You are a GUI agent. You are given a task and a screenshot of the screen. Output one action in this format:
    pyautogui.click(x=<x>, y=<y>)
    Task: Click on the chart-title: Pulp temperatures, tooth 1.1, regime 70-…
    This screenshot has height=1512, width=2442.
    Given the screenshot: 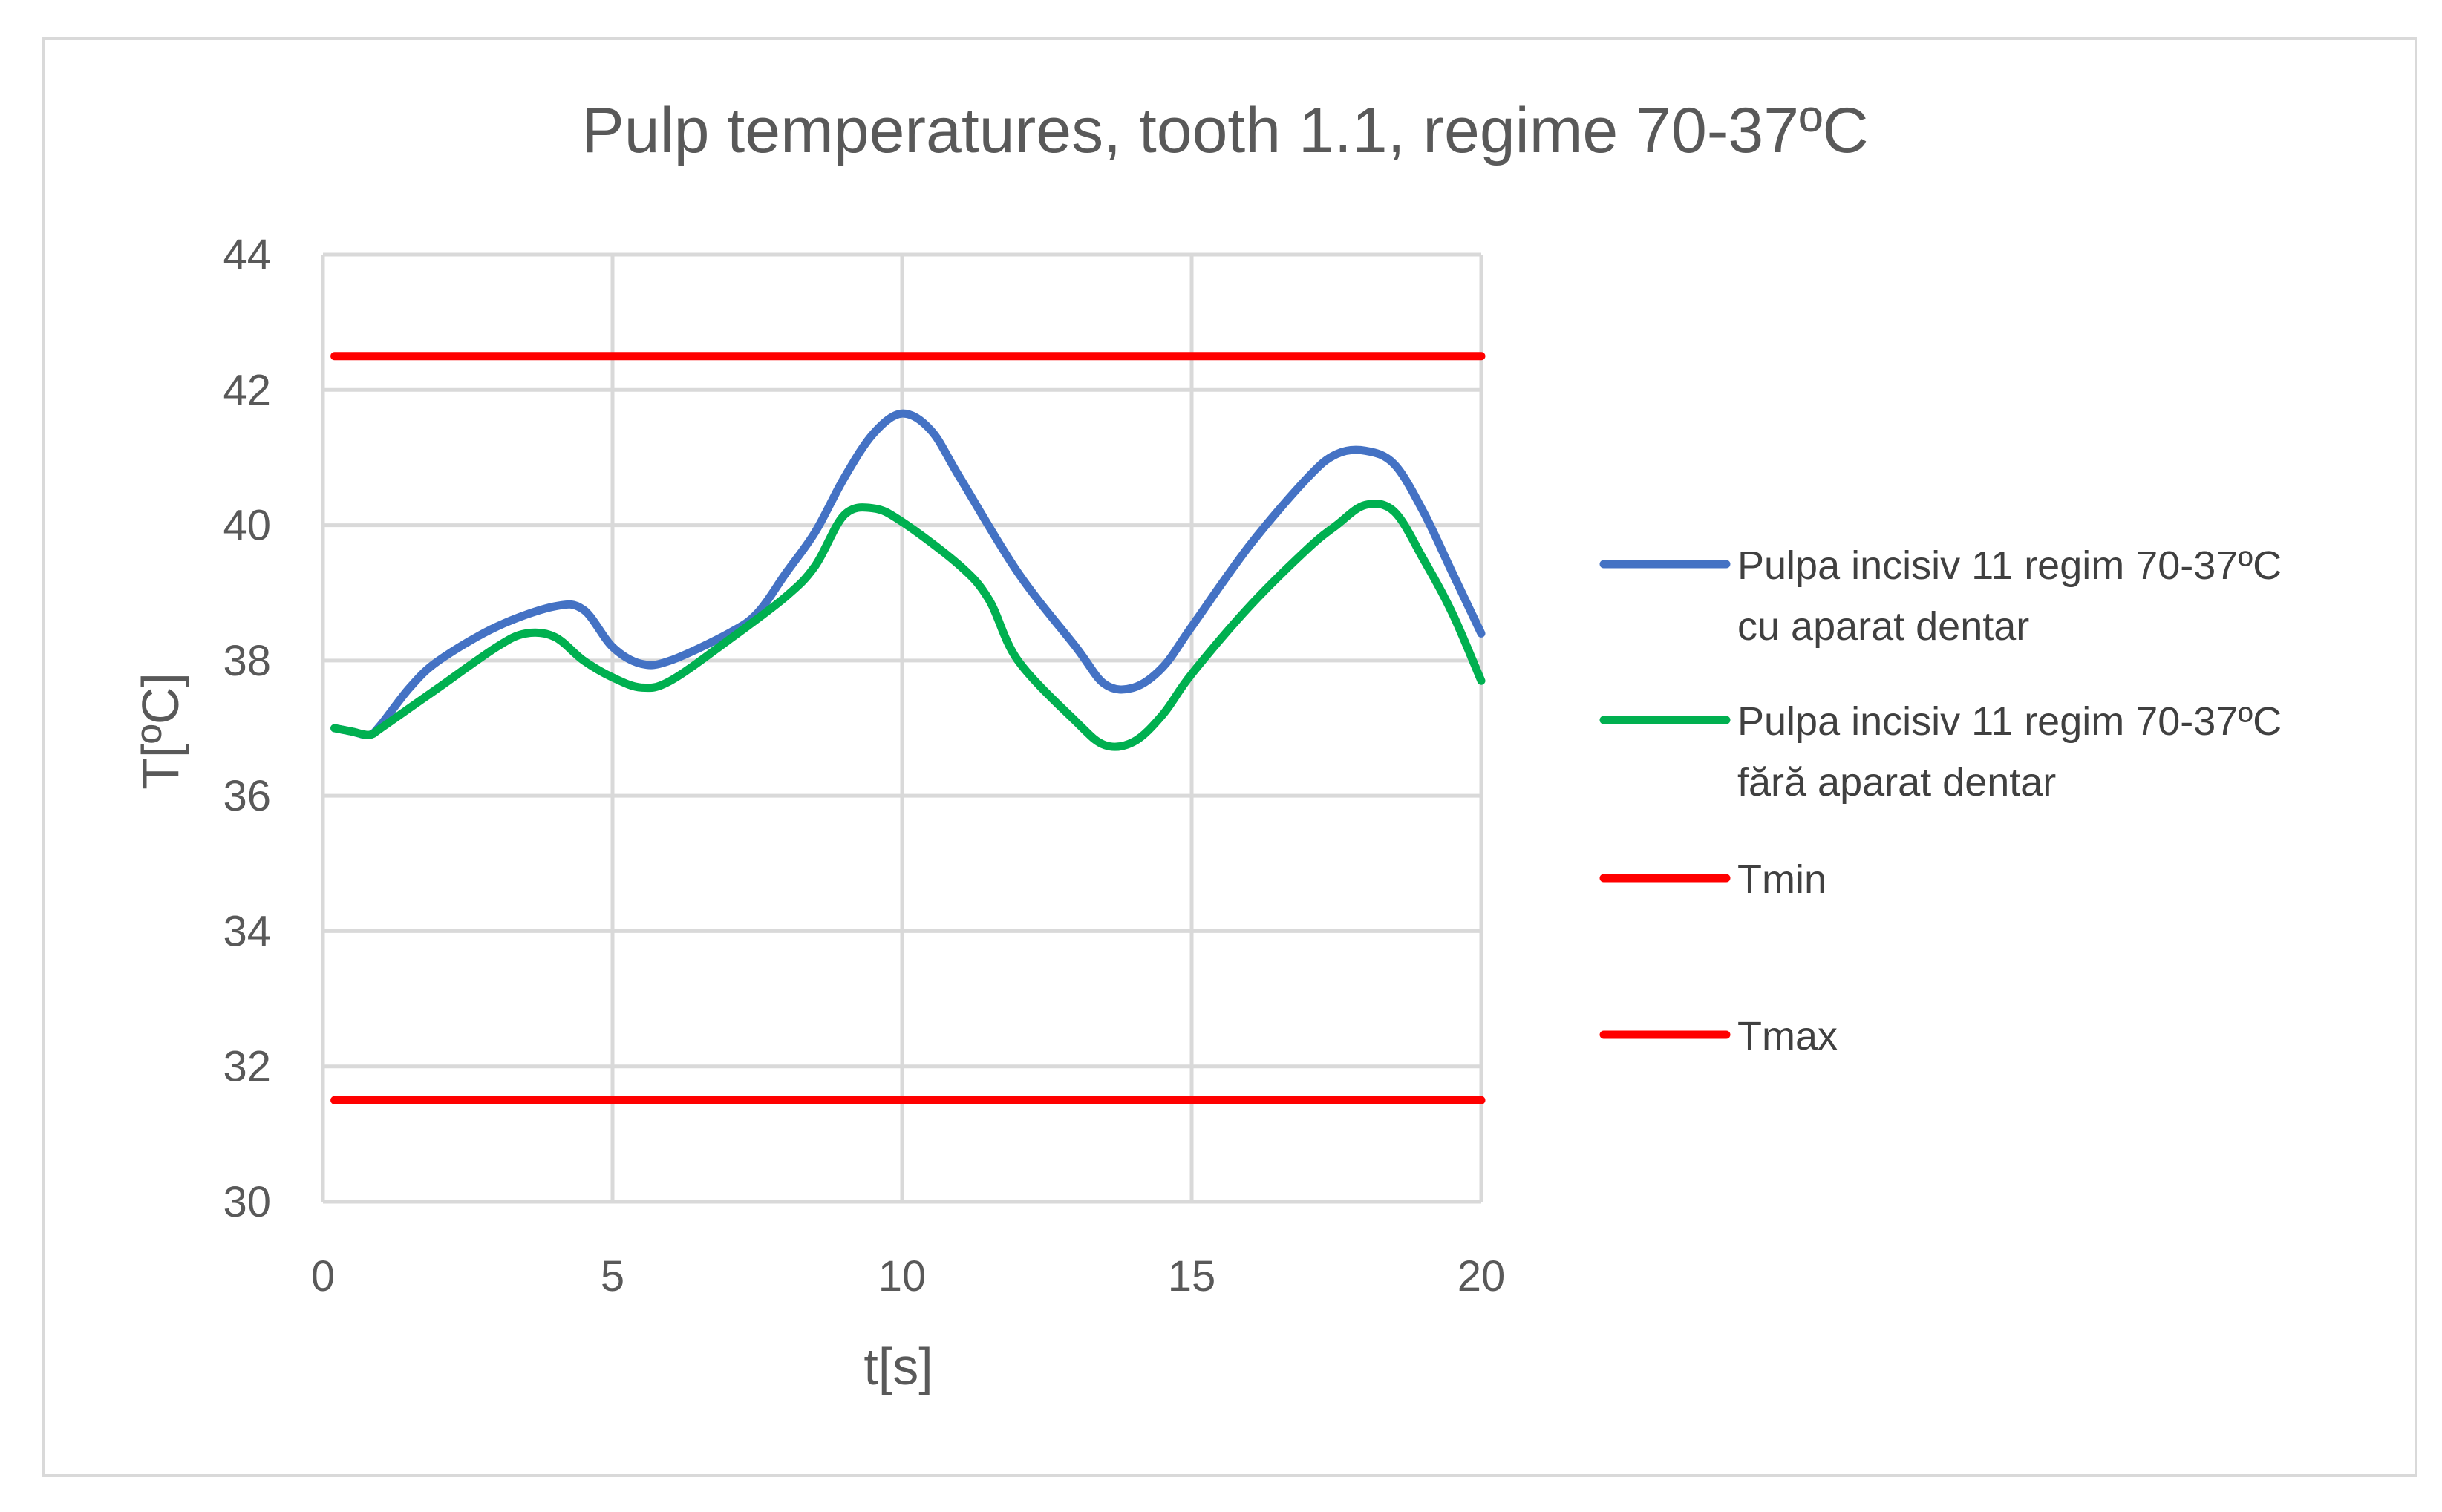 What is the action you would take?
    pyautogui.click(x=1224, y=130)
    